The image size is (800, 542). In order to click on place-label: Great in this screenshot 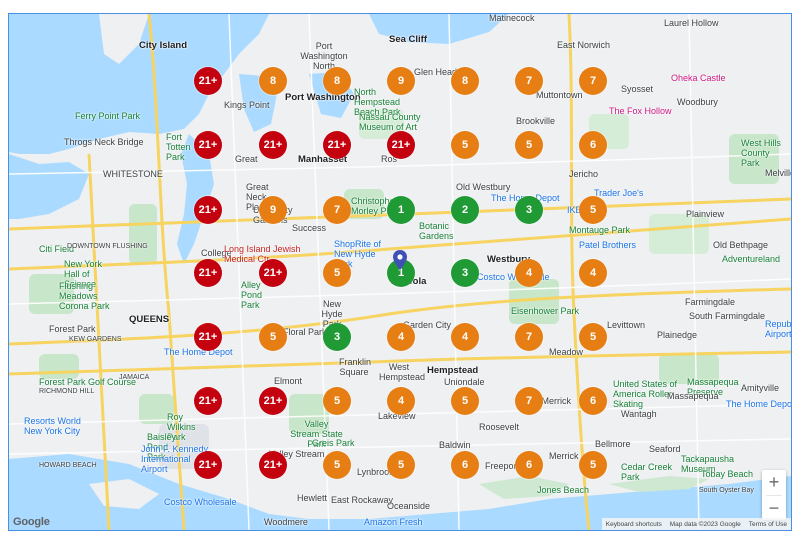, I will do `click(246, 159)`.